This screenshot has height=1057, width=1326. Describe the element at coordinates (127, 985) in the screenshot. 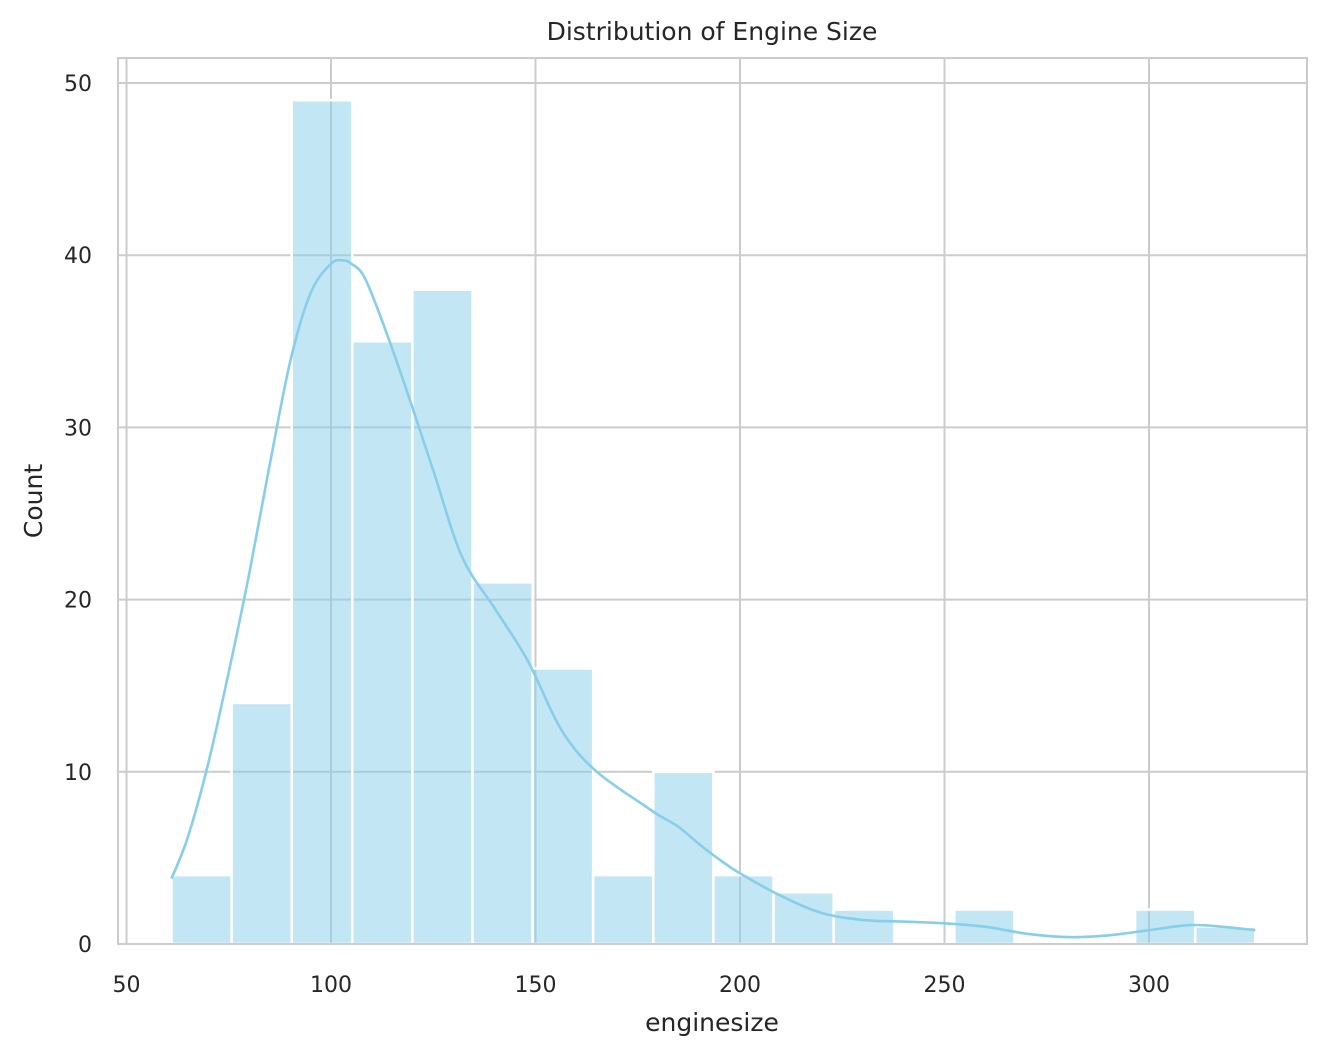

I see `x-tick-label: 50` at that location.